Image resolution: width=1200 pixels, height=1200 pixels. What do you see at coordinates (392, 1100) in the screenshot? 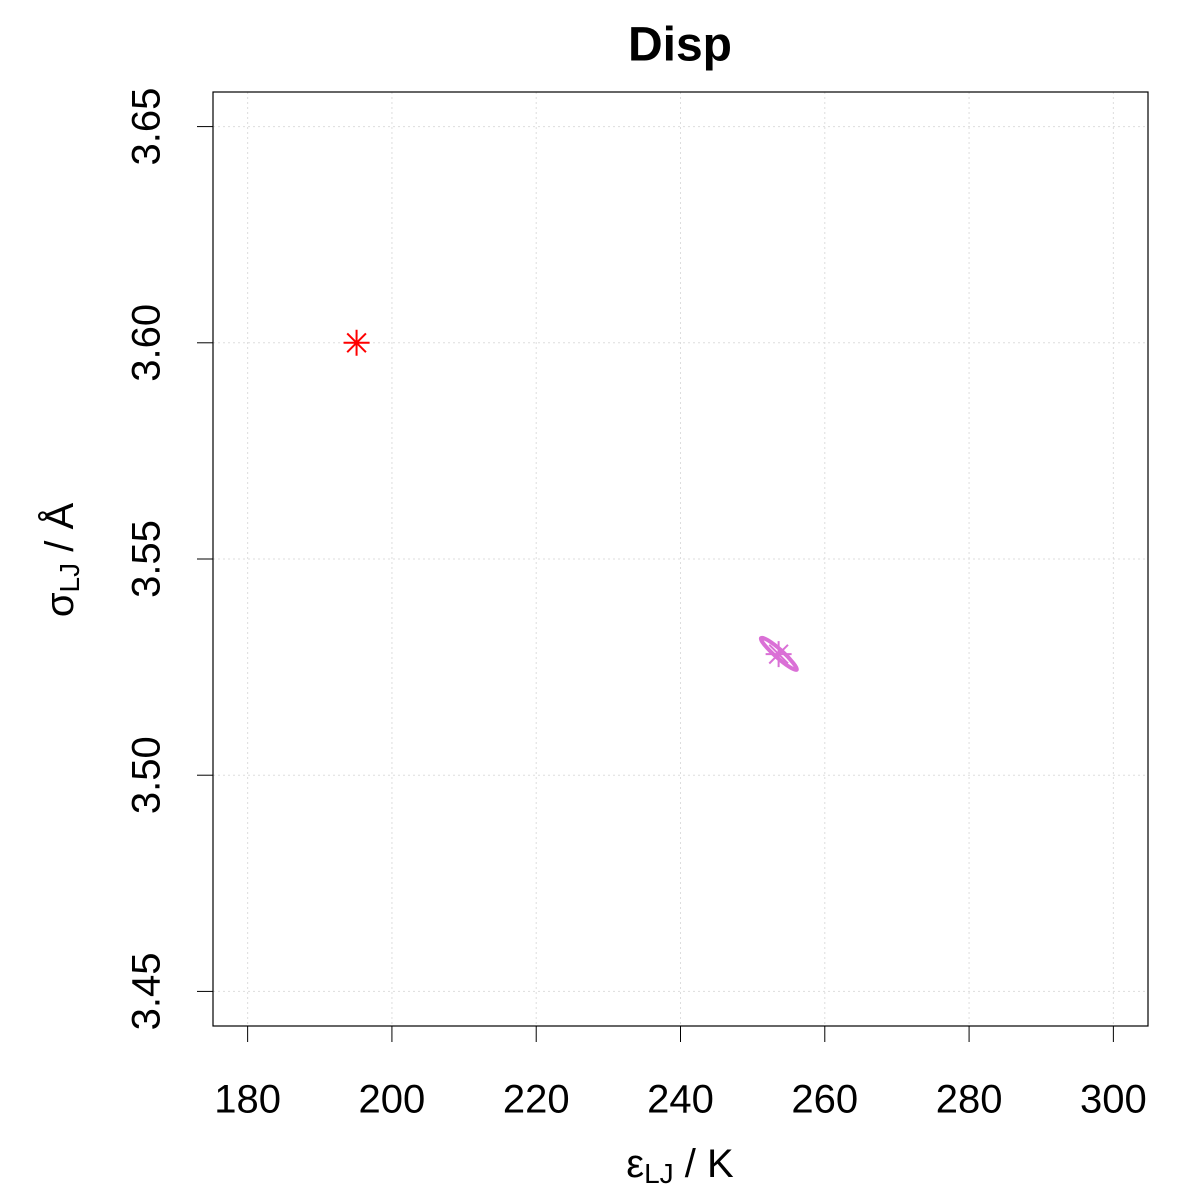
I see `x-tick-label: 200` at bounding box center [392, 1100].